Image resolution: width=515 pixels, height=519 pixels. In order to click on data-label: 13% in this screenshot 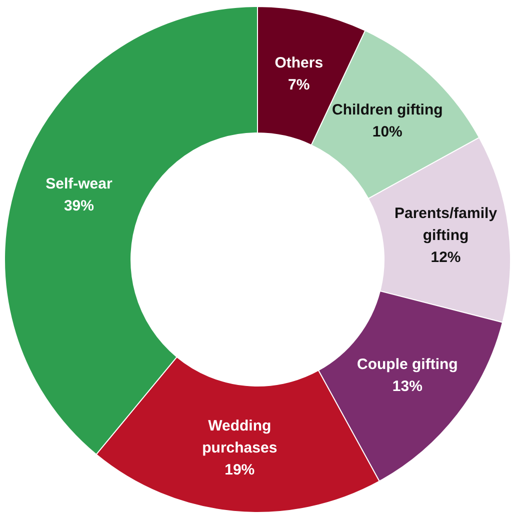, I will do `click(407, 386)`.